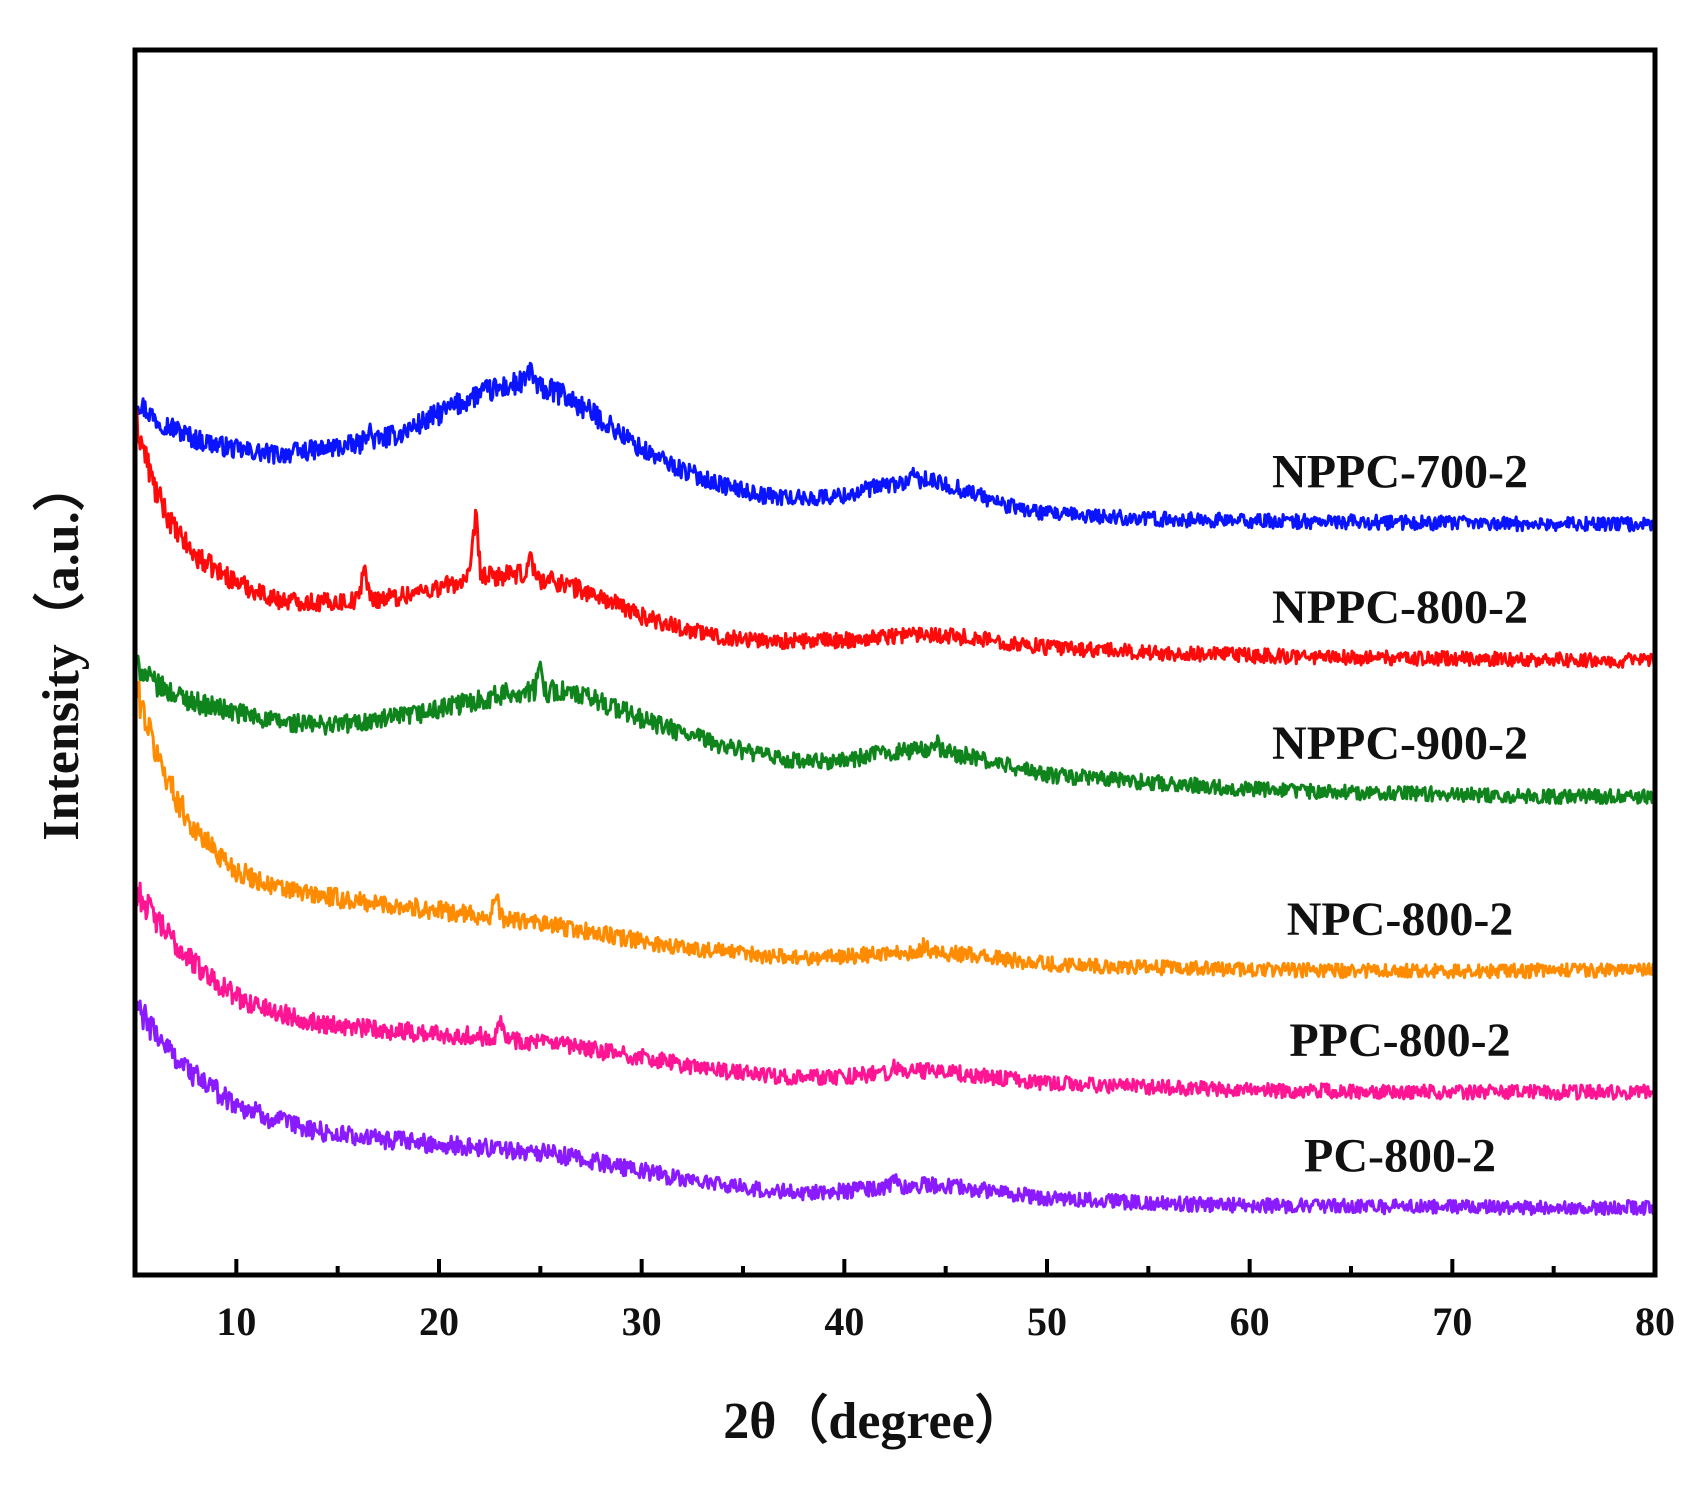 Image resolution: width=1698 pixels, height=1485 pixels. I want to click on x-tick-label: 50, so click(1047, 1321).